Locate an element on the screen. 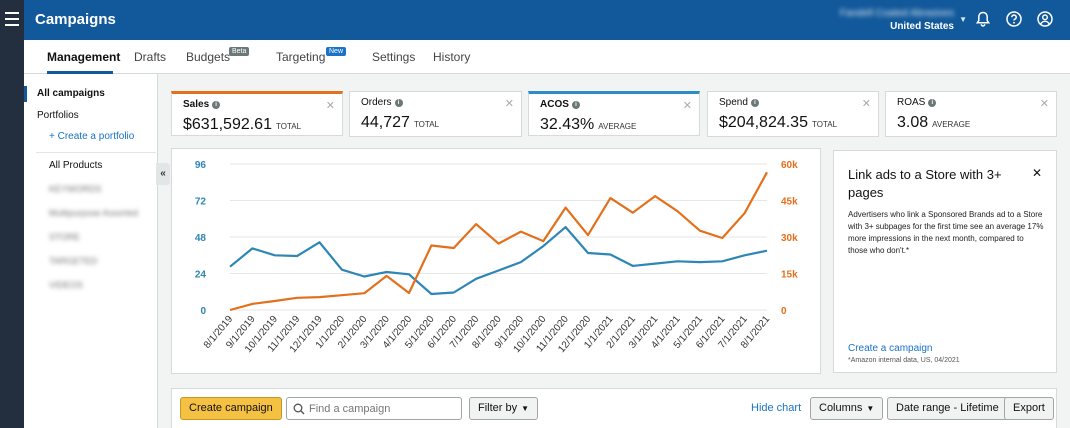  account-region: United States is located at coordinates (922, 26).